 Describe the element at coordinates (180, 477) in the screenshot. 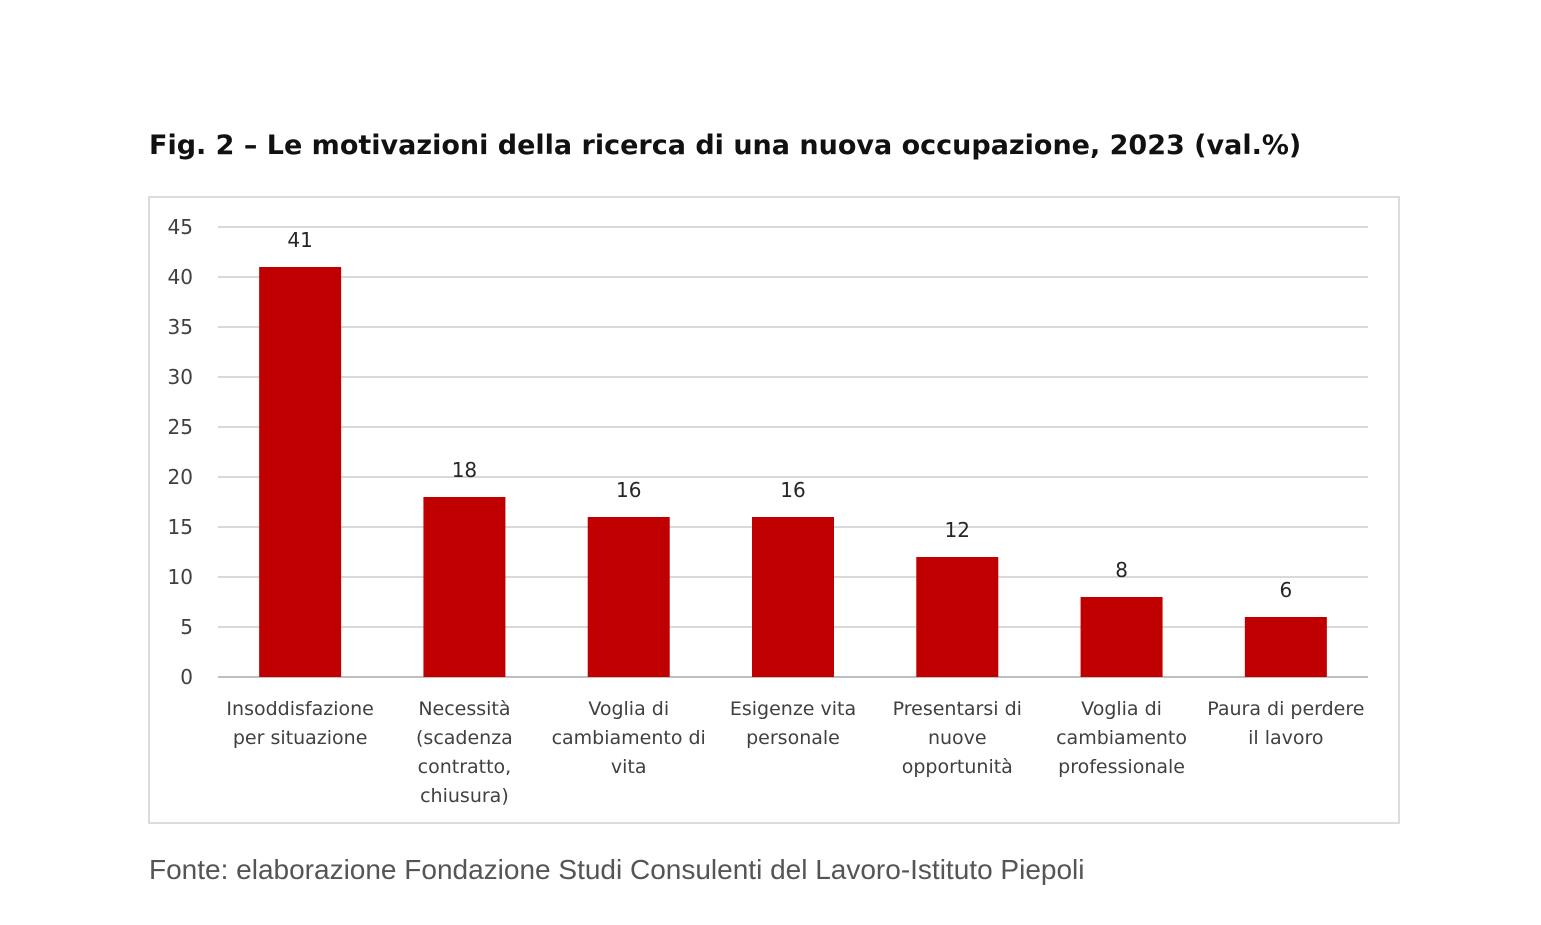

I see `y-tick-label: 20` at that location.